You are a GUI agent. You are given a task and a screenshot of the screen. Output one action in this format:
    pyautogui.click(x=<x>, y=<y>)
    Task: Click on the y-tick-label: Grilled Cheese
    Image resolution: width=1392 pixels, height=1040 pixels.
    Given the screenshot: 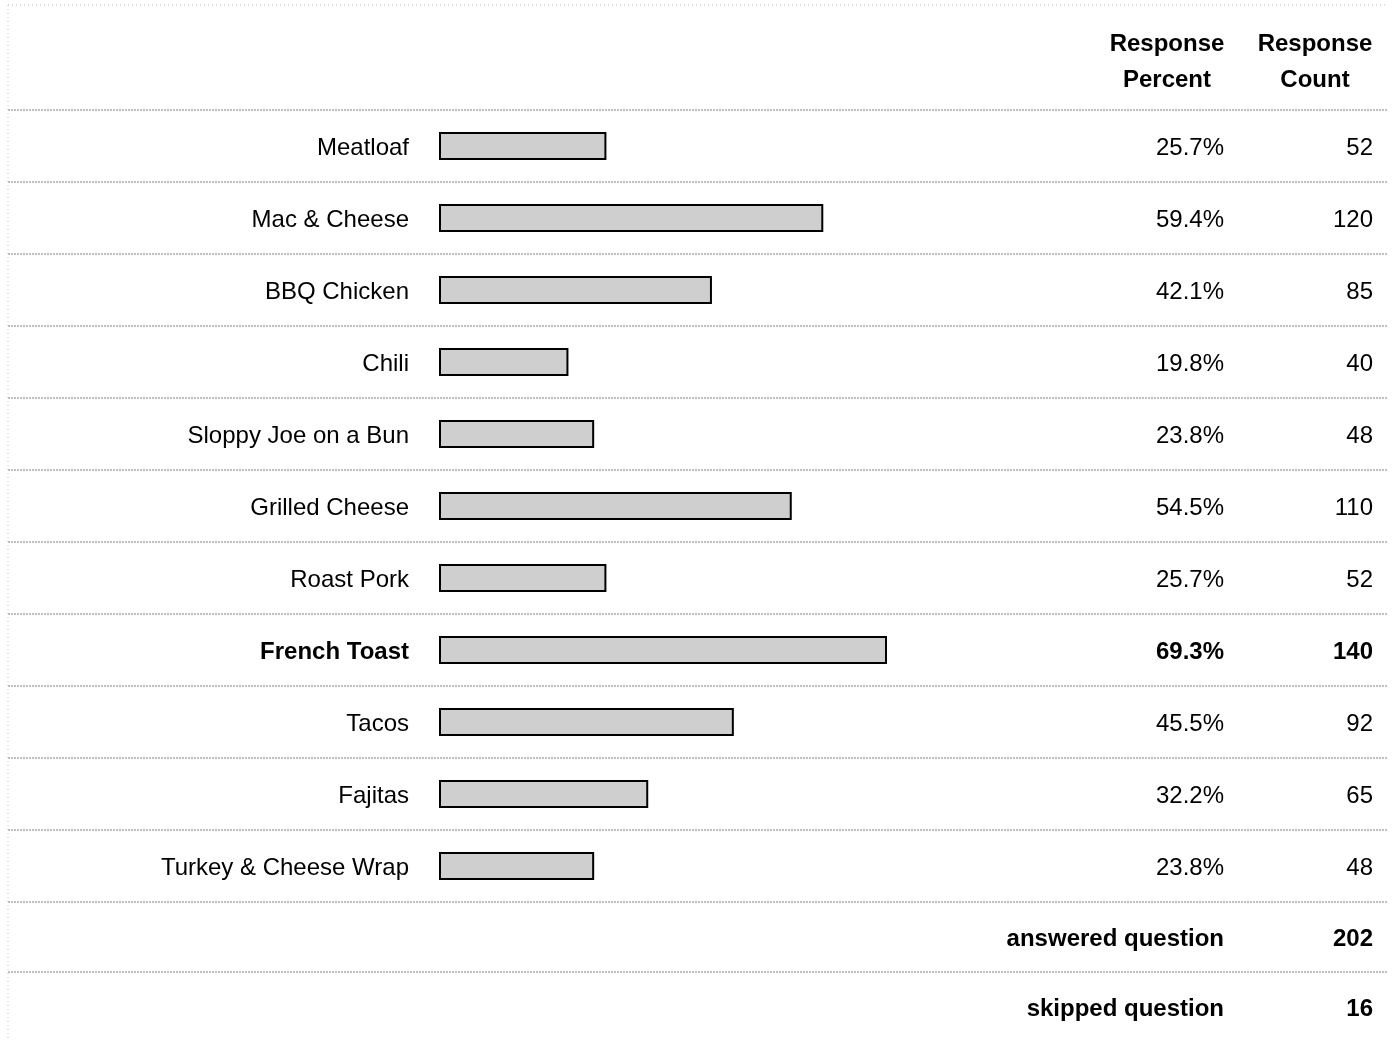 What is the action you would take?
    pyautogui.click(x=329, y=506)
    